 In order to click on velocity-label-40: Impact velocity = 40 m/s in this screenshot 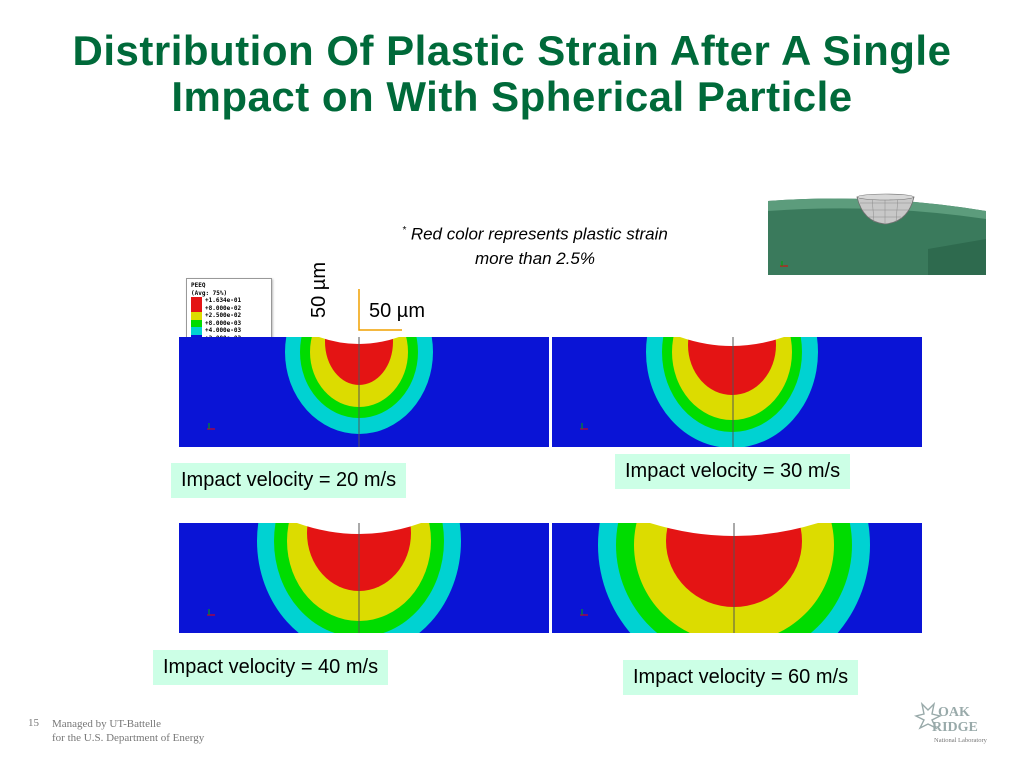, I will do `click(271, 667)`.